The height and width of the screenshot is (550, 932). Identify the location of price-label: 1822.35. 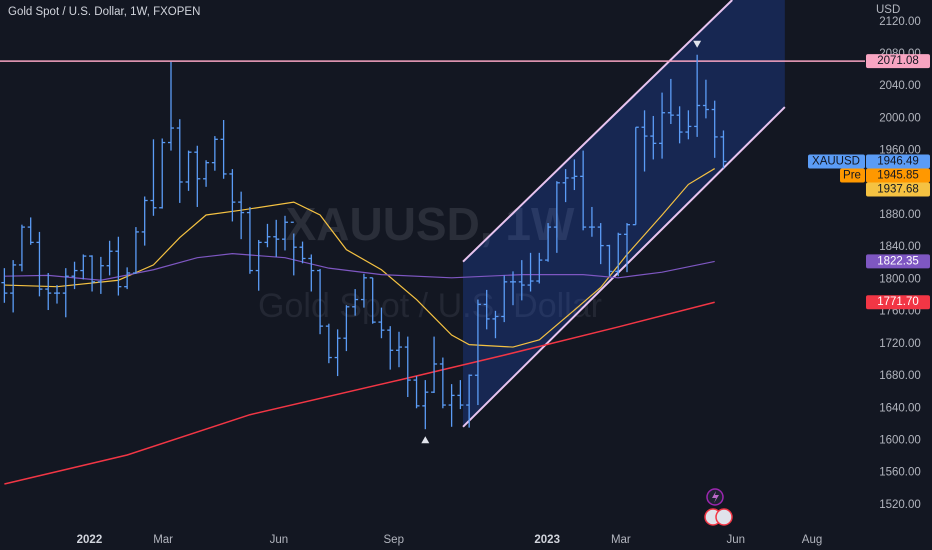
(898, 261).